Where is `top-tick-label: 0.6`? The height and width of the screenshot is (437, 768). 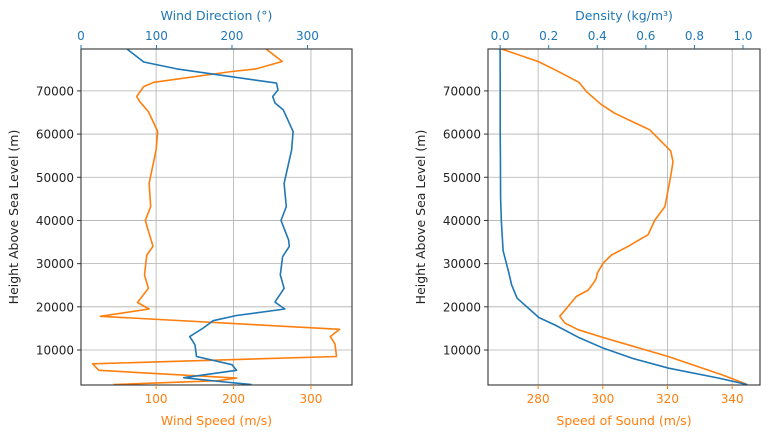
top-tick-label: 0.6 is located at coordinates (645, 36).